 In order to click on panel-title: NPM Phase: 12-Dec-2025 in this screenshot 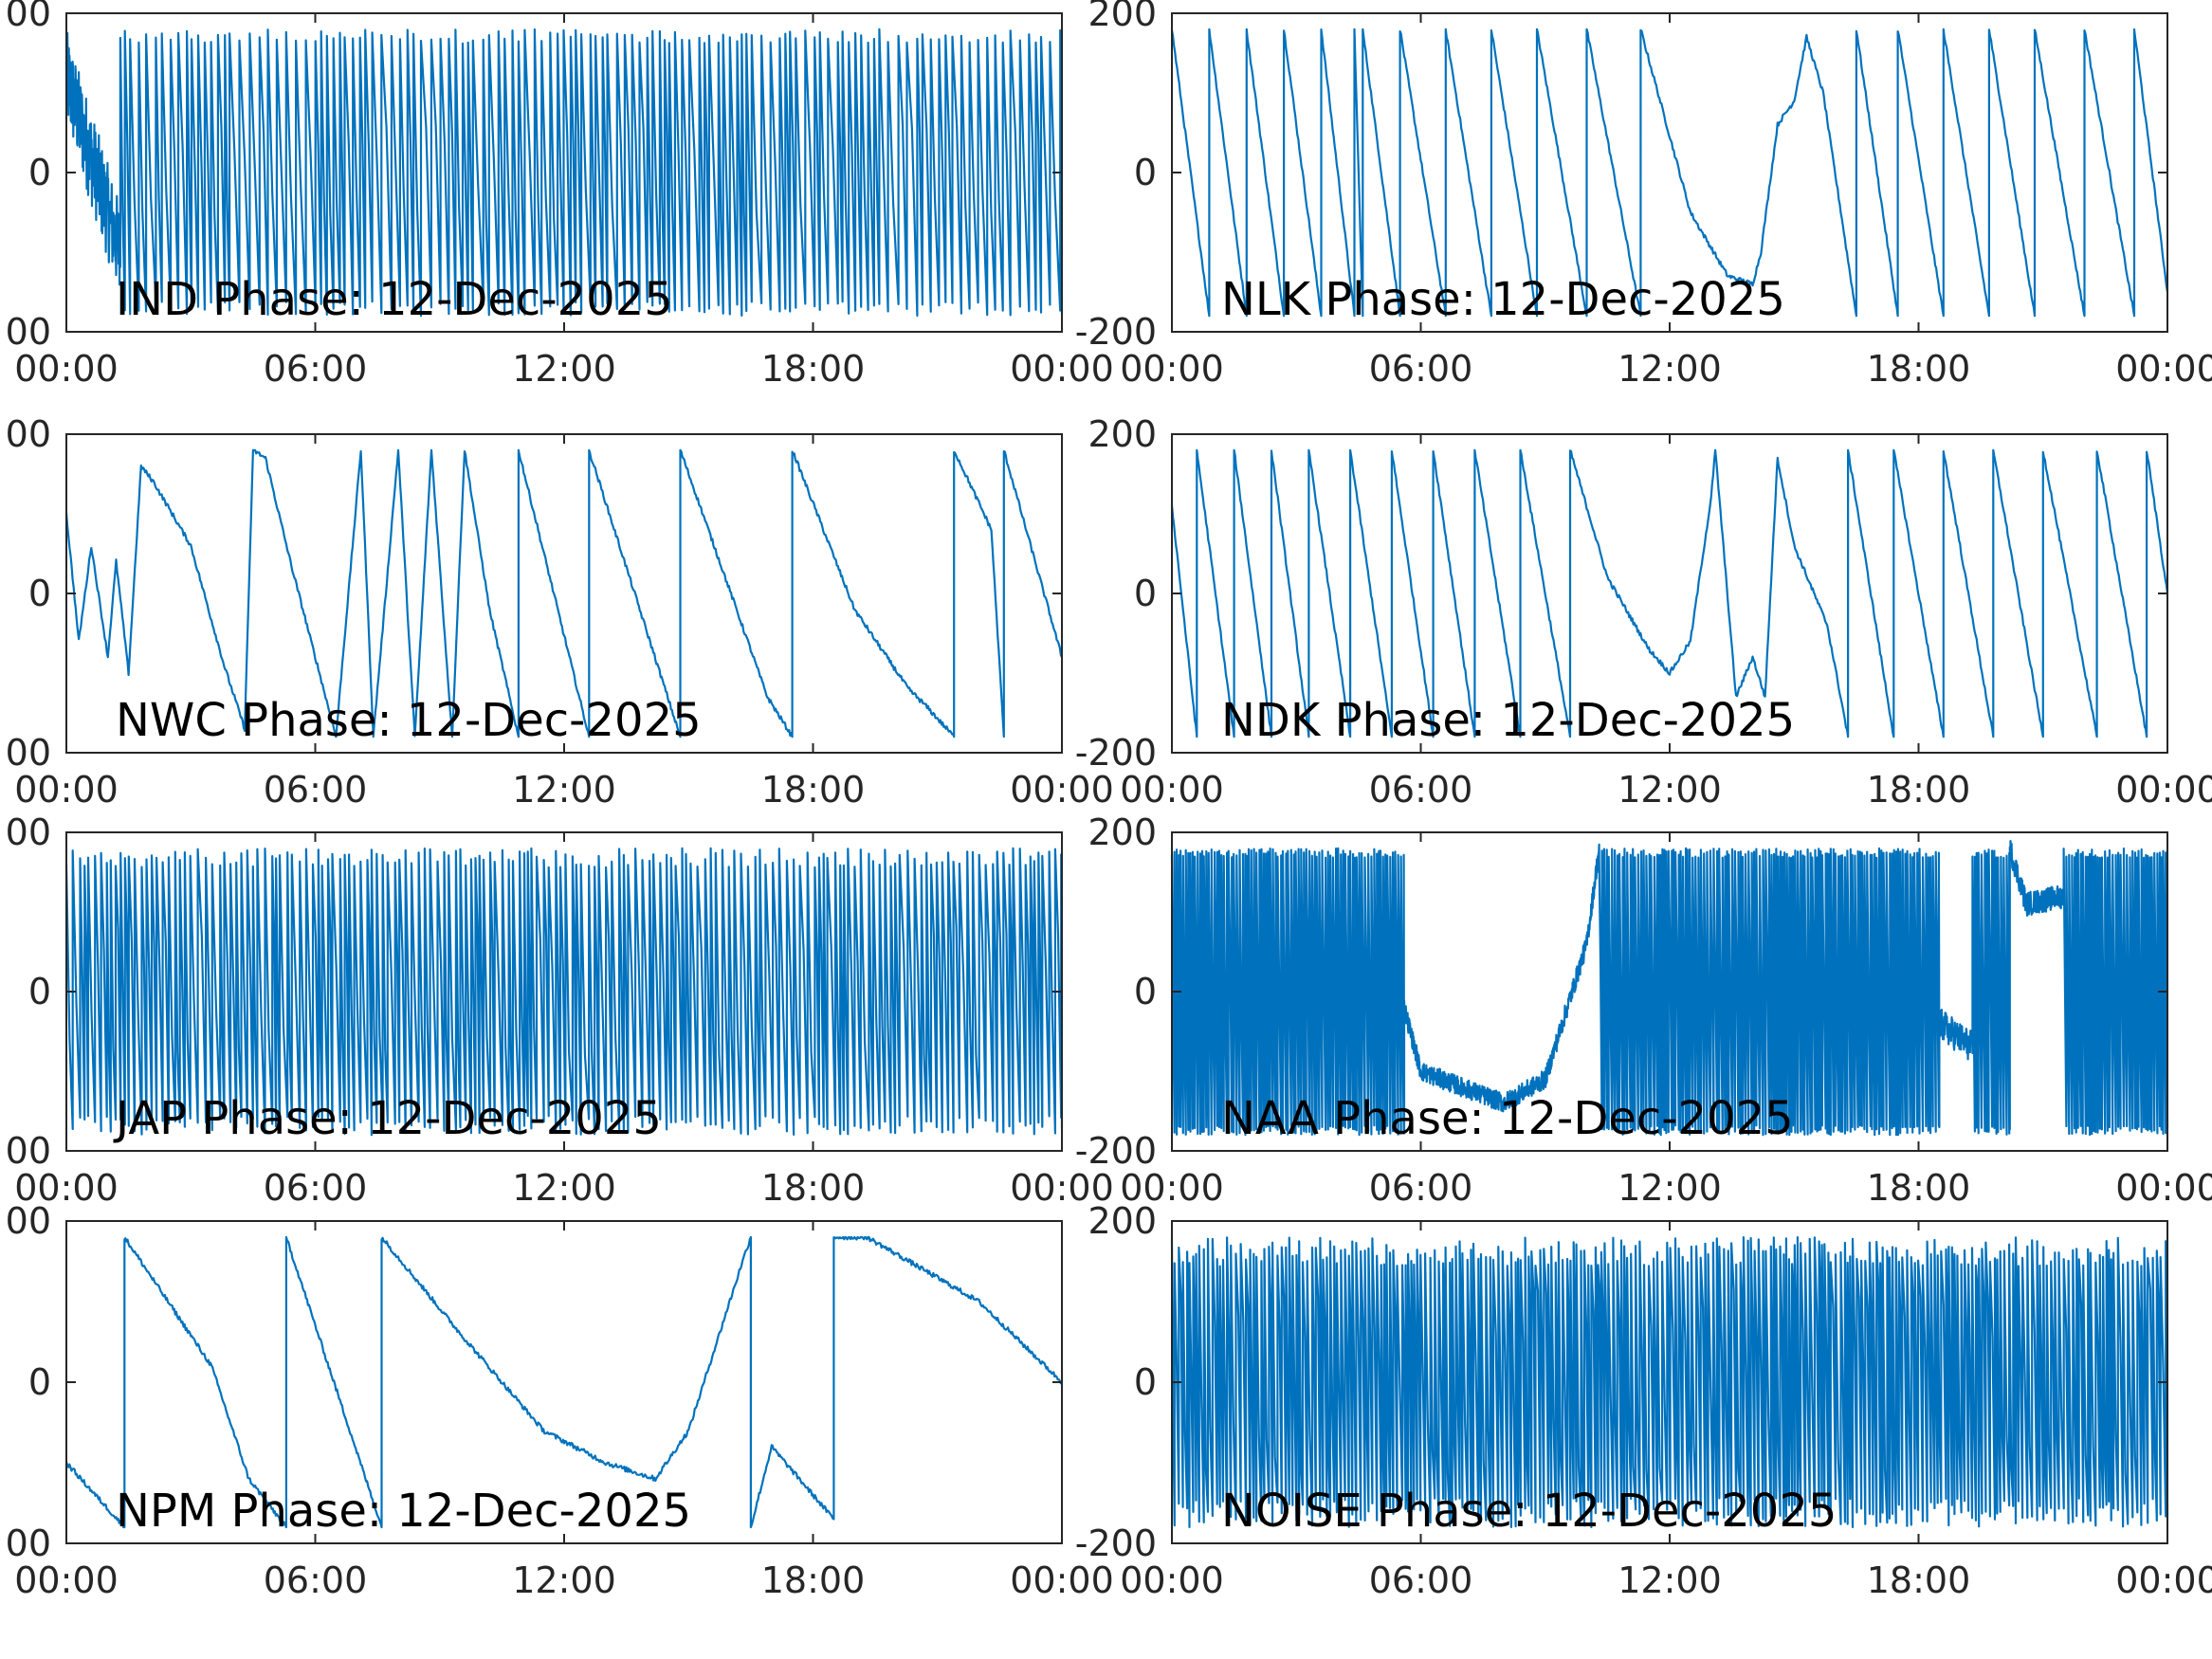, I will do `click(403, 1511)`.